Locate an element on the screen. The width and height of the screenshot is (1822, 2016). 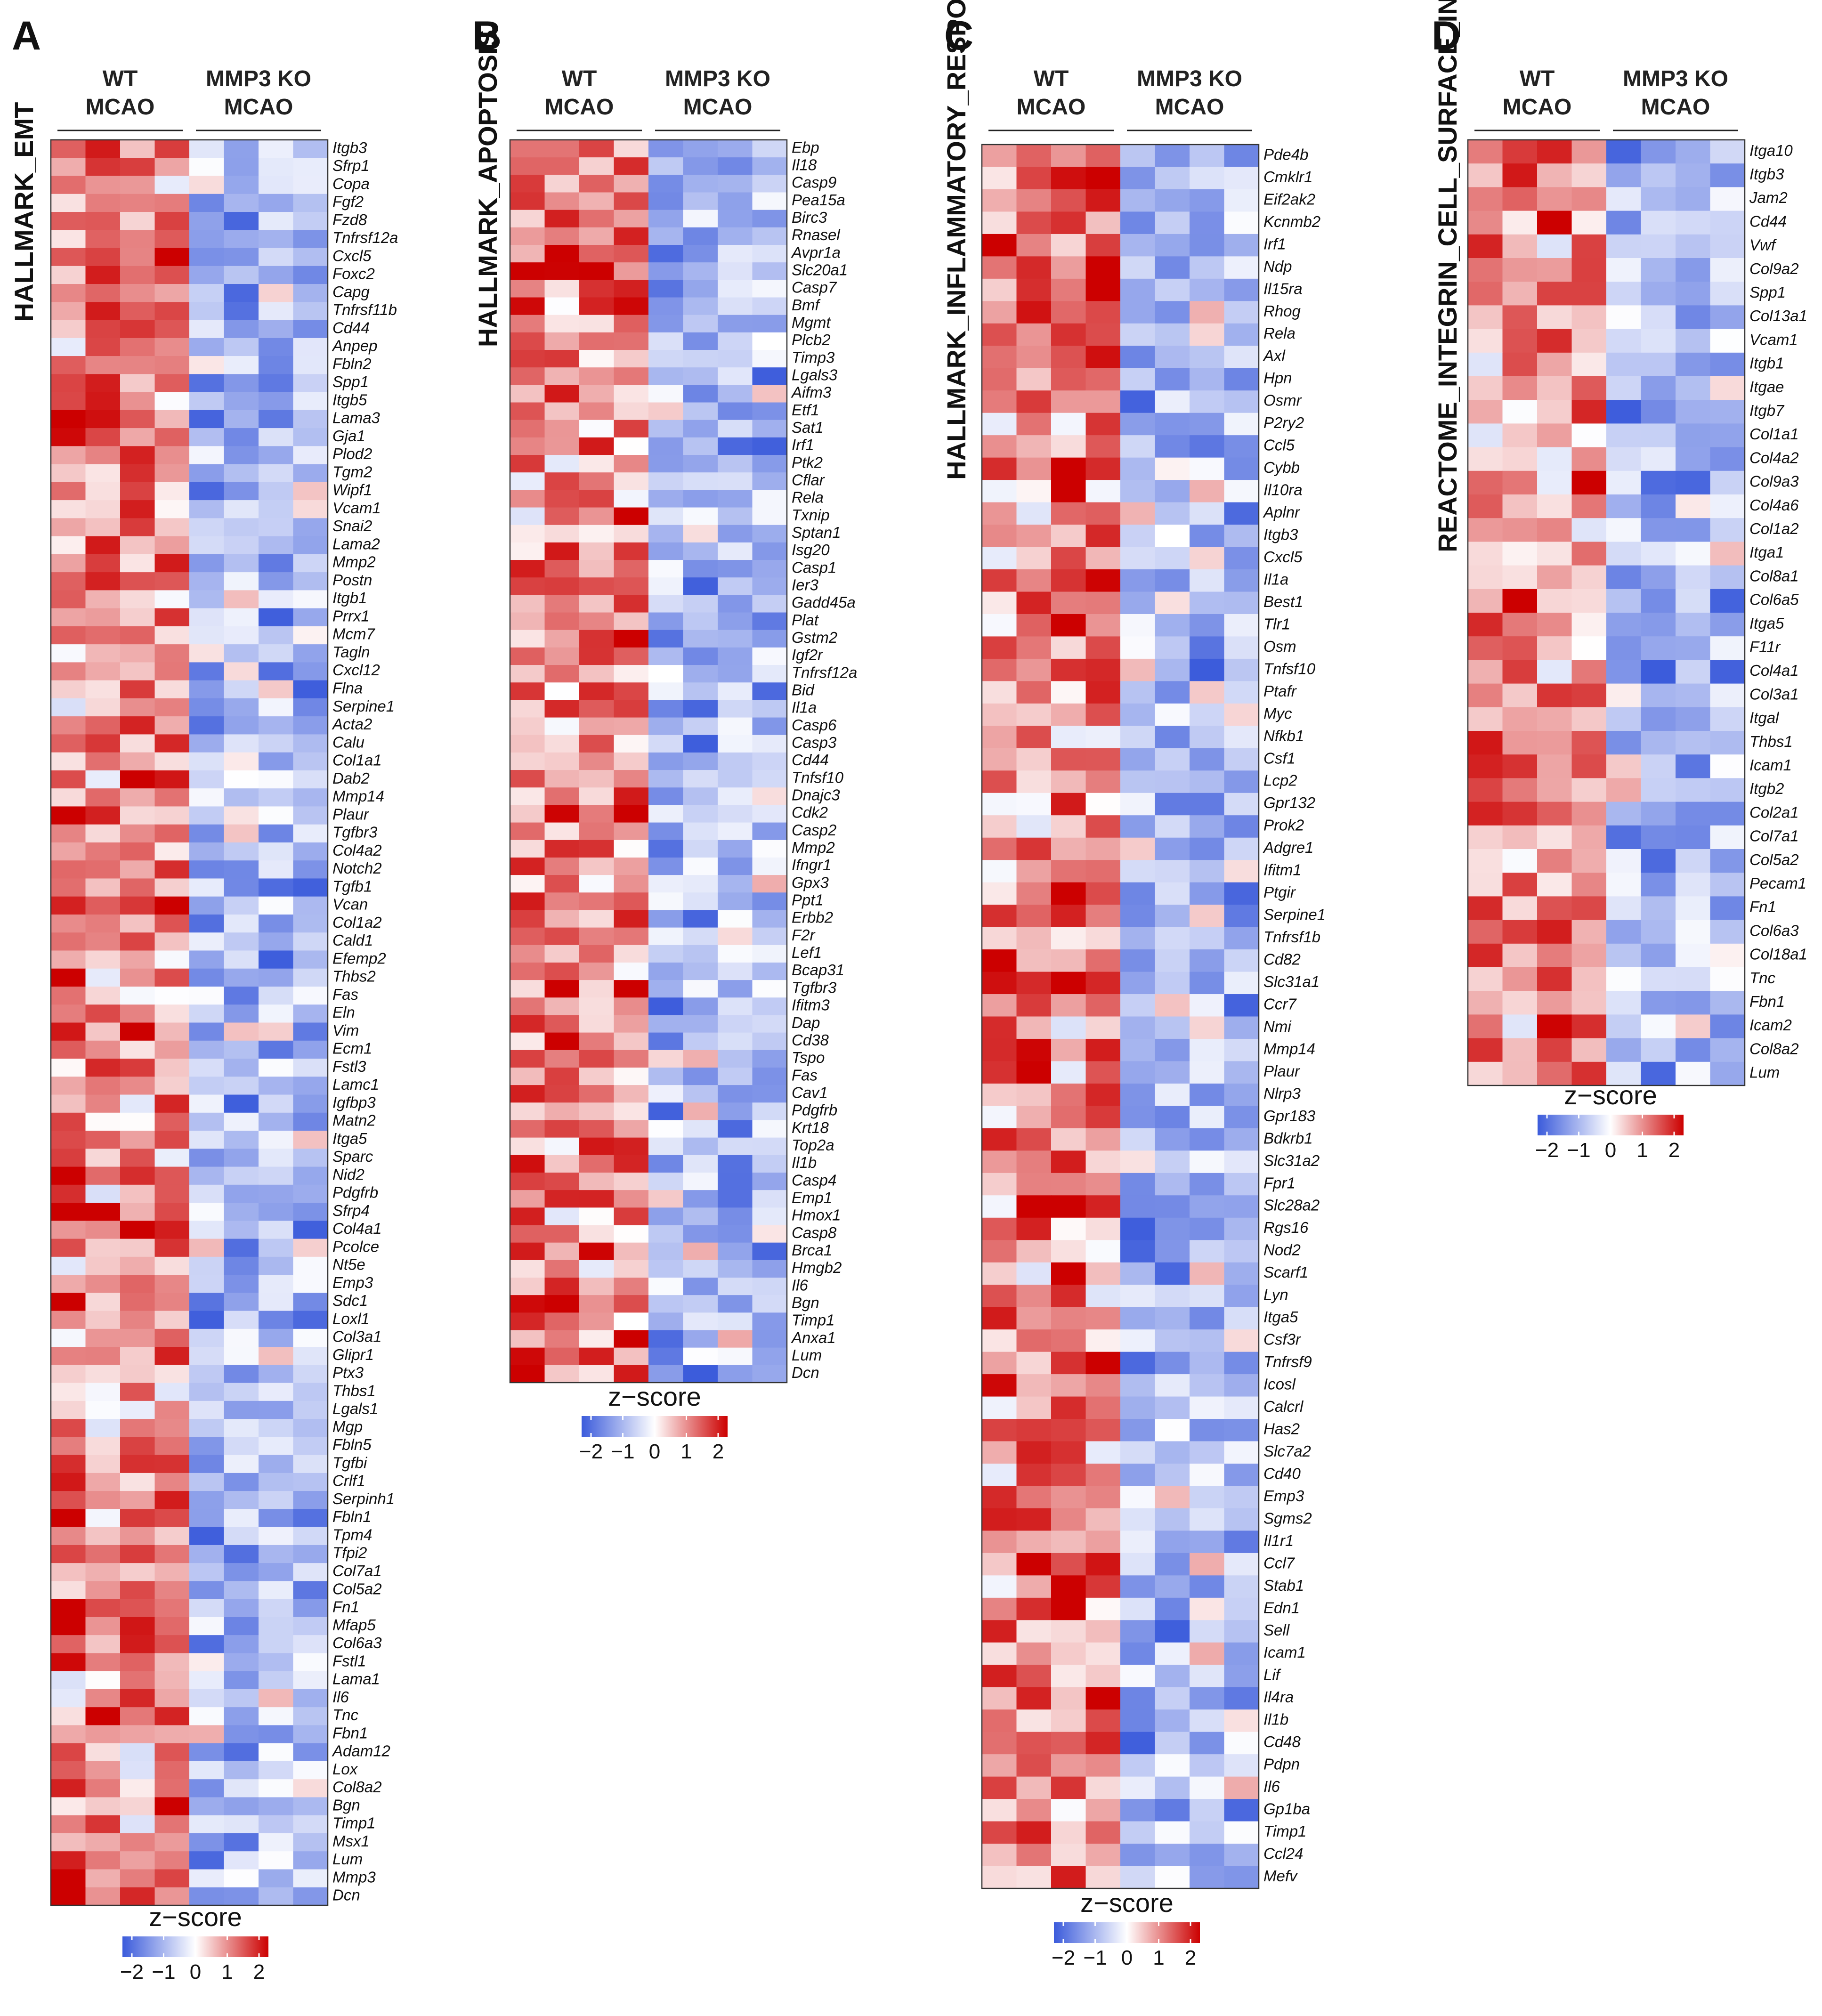
gene-label: Itga5 is located at coordinates (1281, 1317).